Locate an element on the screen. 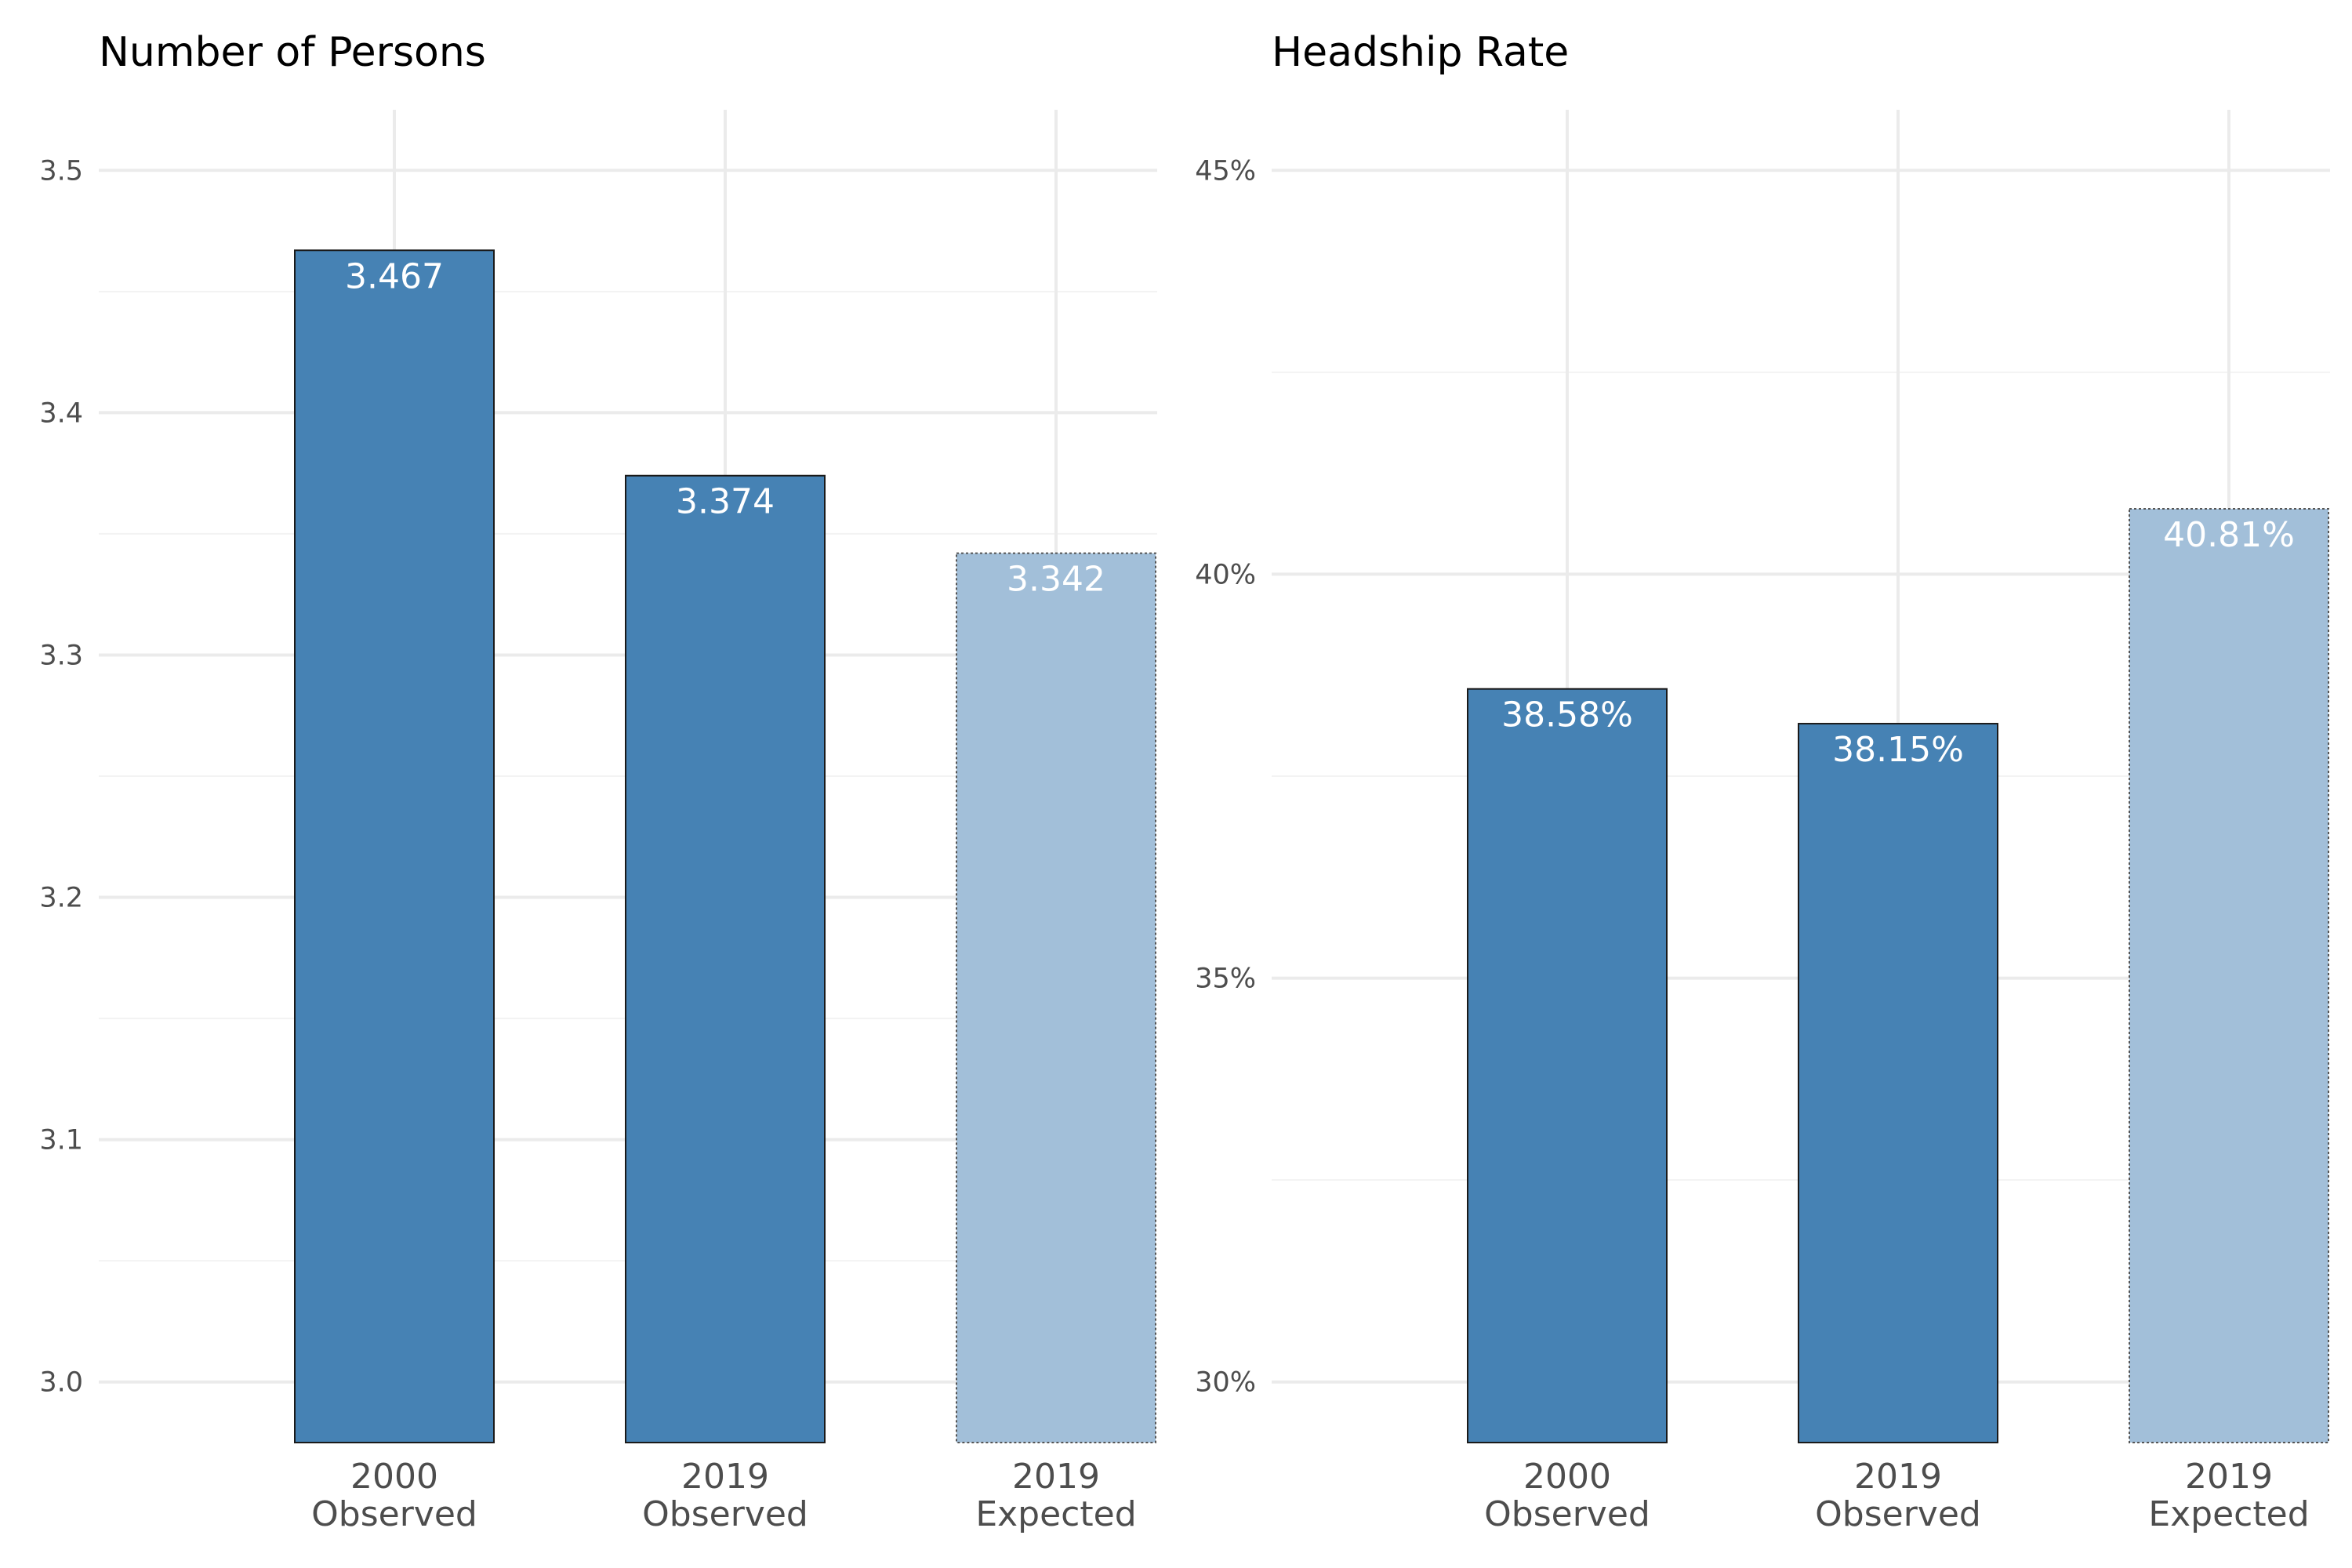 This screenshot has width=2352, height=1568. y-tick-label: 3.3 is located at coordinates (61, 655).